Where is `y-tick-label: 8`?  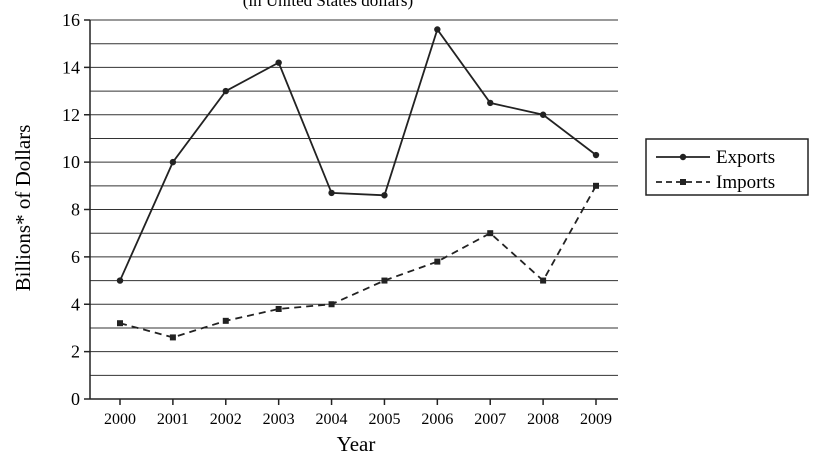
y-tick-label: 8 is located at coordinates (75, 210).